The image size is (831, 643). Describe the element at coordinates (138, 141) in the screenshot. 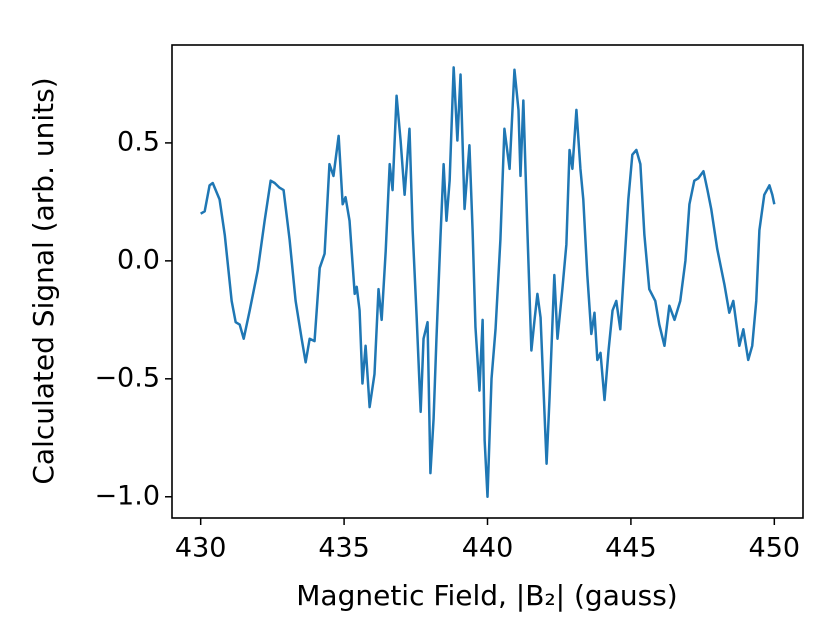

I see `y-tick-label: 0.5` at that location.